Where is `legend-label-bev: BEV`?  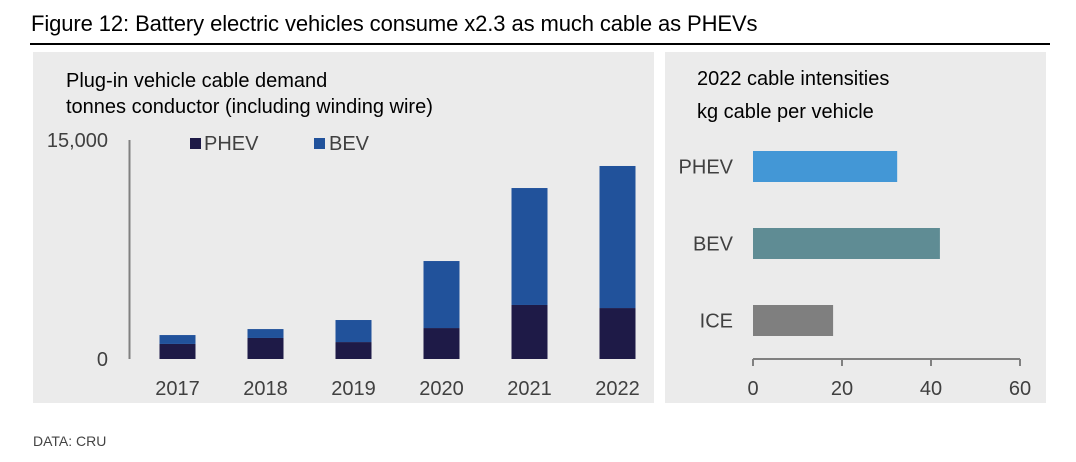
legend-label-bev: BEV is located at coordinates (349, 144).